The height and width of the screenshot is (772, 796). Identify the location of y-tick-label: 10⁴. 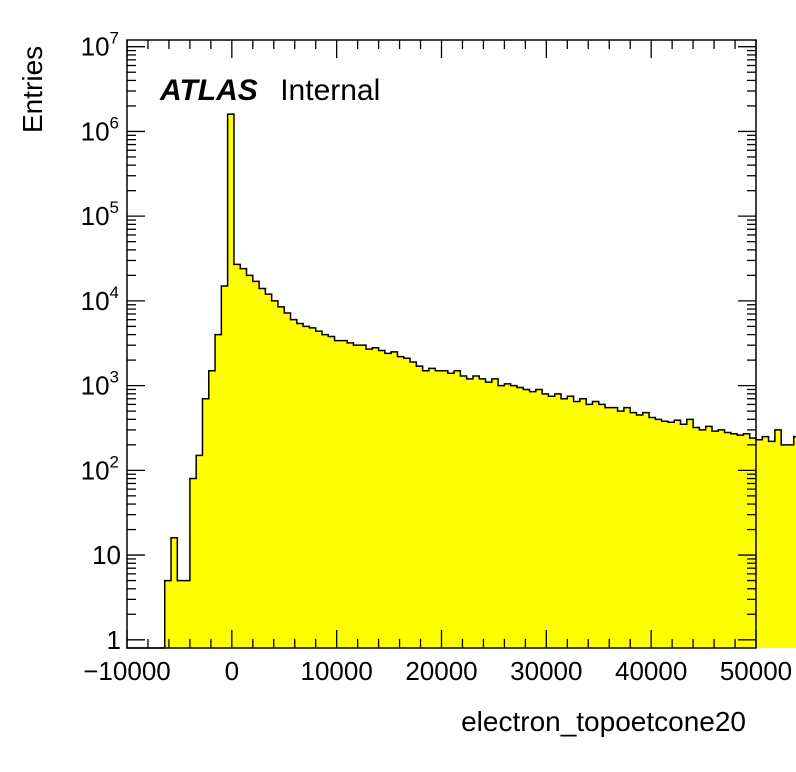
(100, 299).